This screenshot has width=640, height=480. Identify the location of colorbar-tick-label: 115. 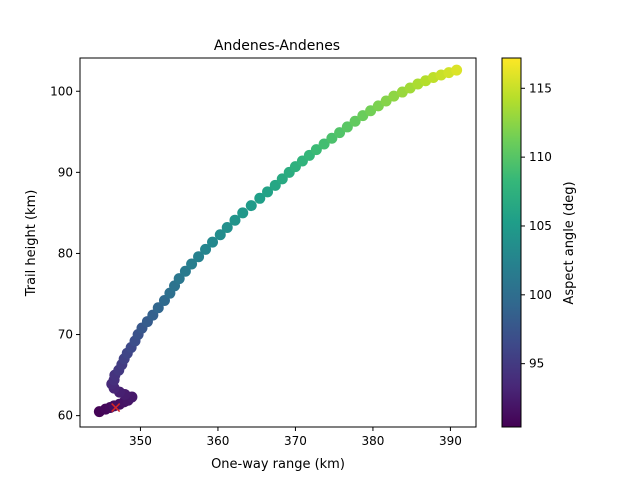
(540, 88).